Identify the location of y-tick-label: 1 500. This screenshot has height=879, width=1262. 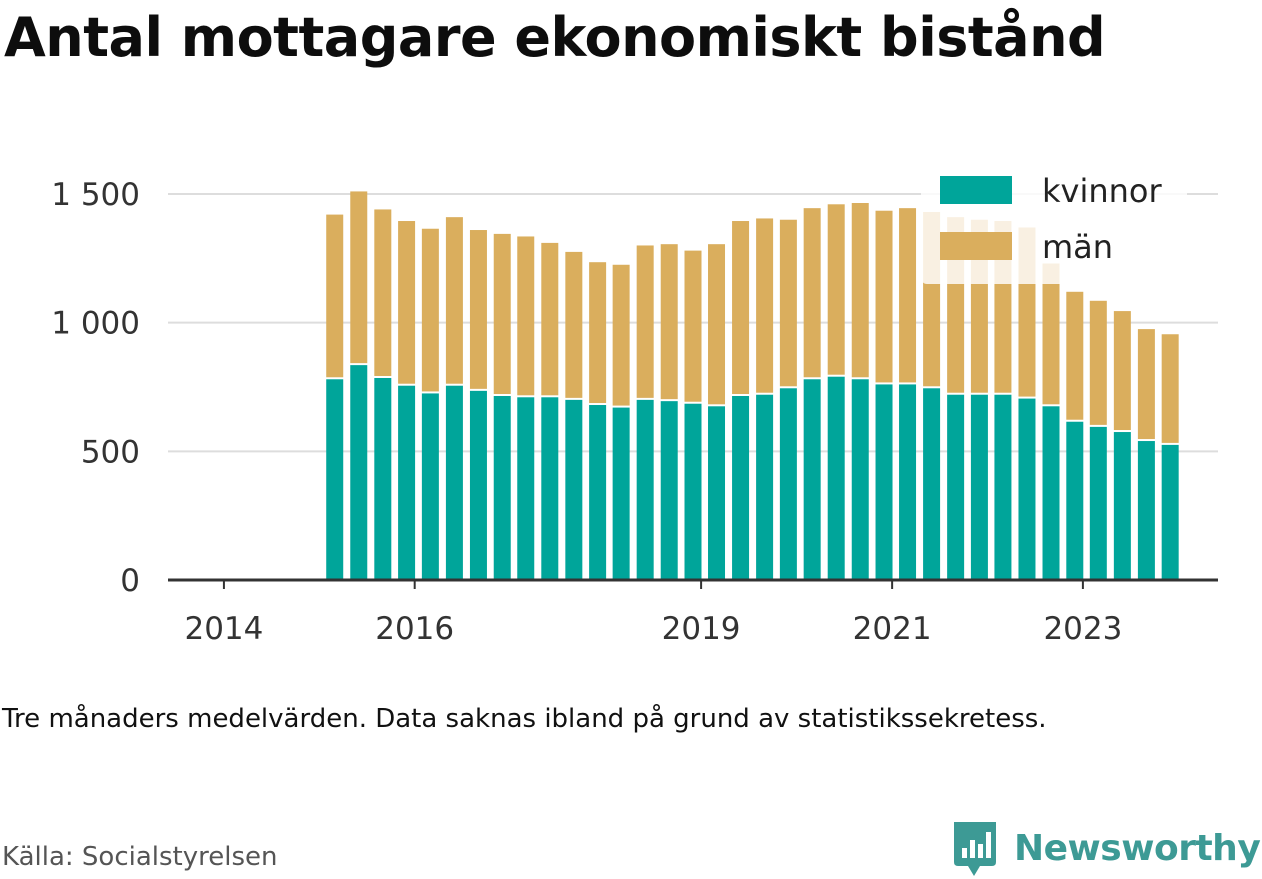
(95, 195).